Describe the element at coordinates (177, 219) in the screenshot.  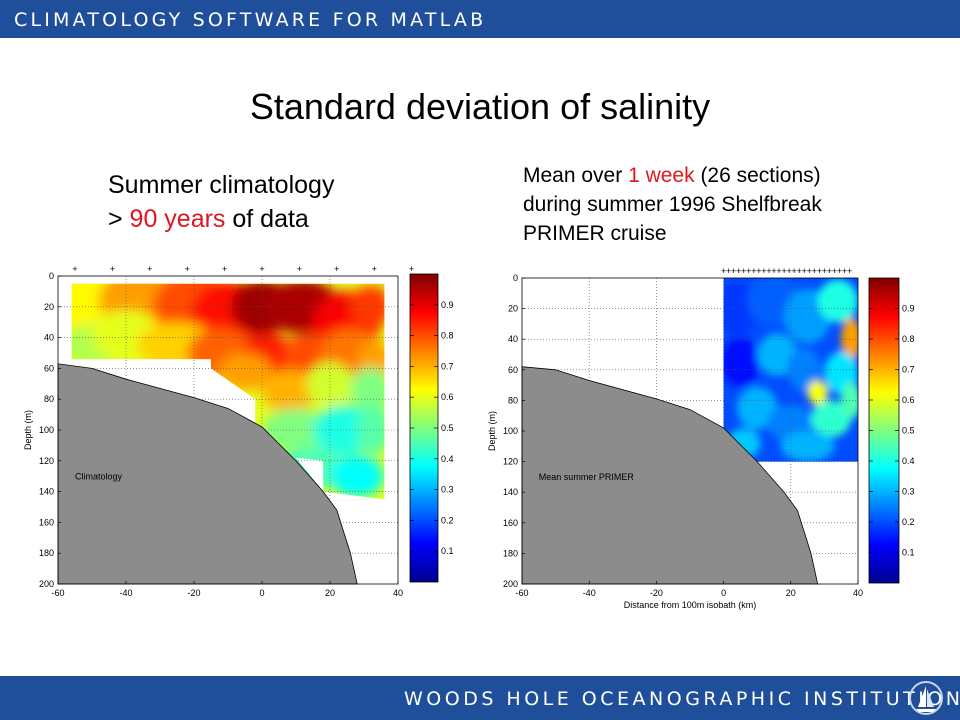
I see `caption-left-highlight: 90 years` at that location.